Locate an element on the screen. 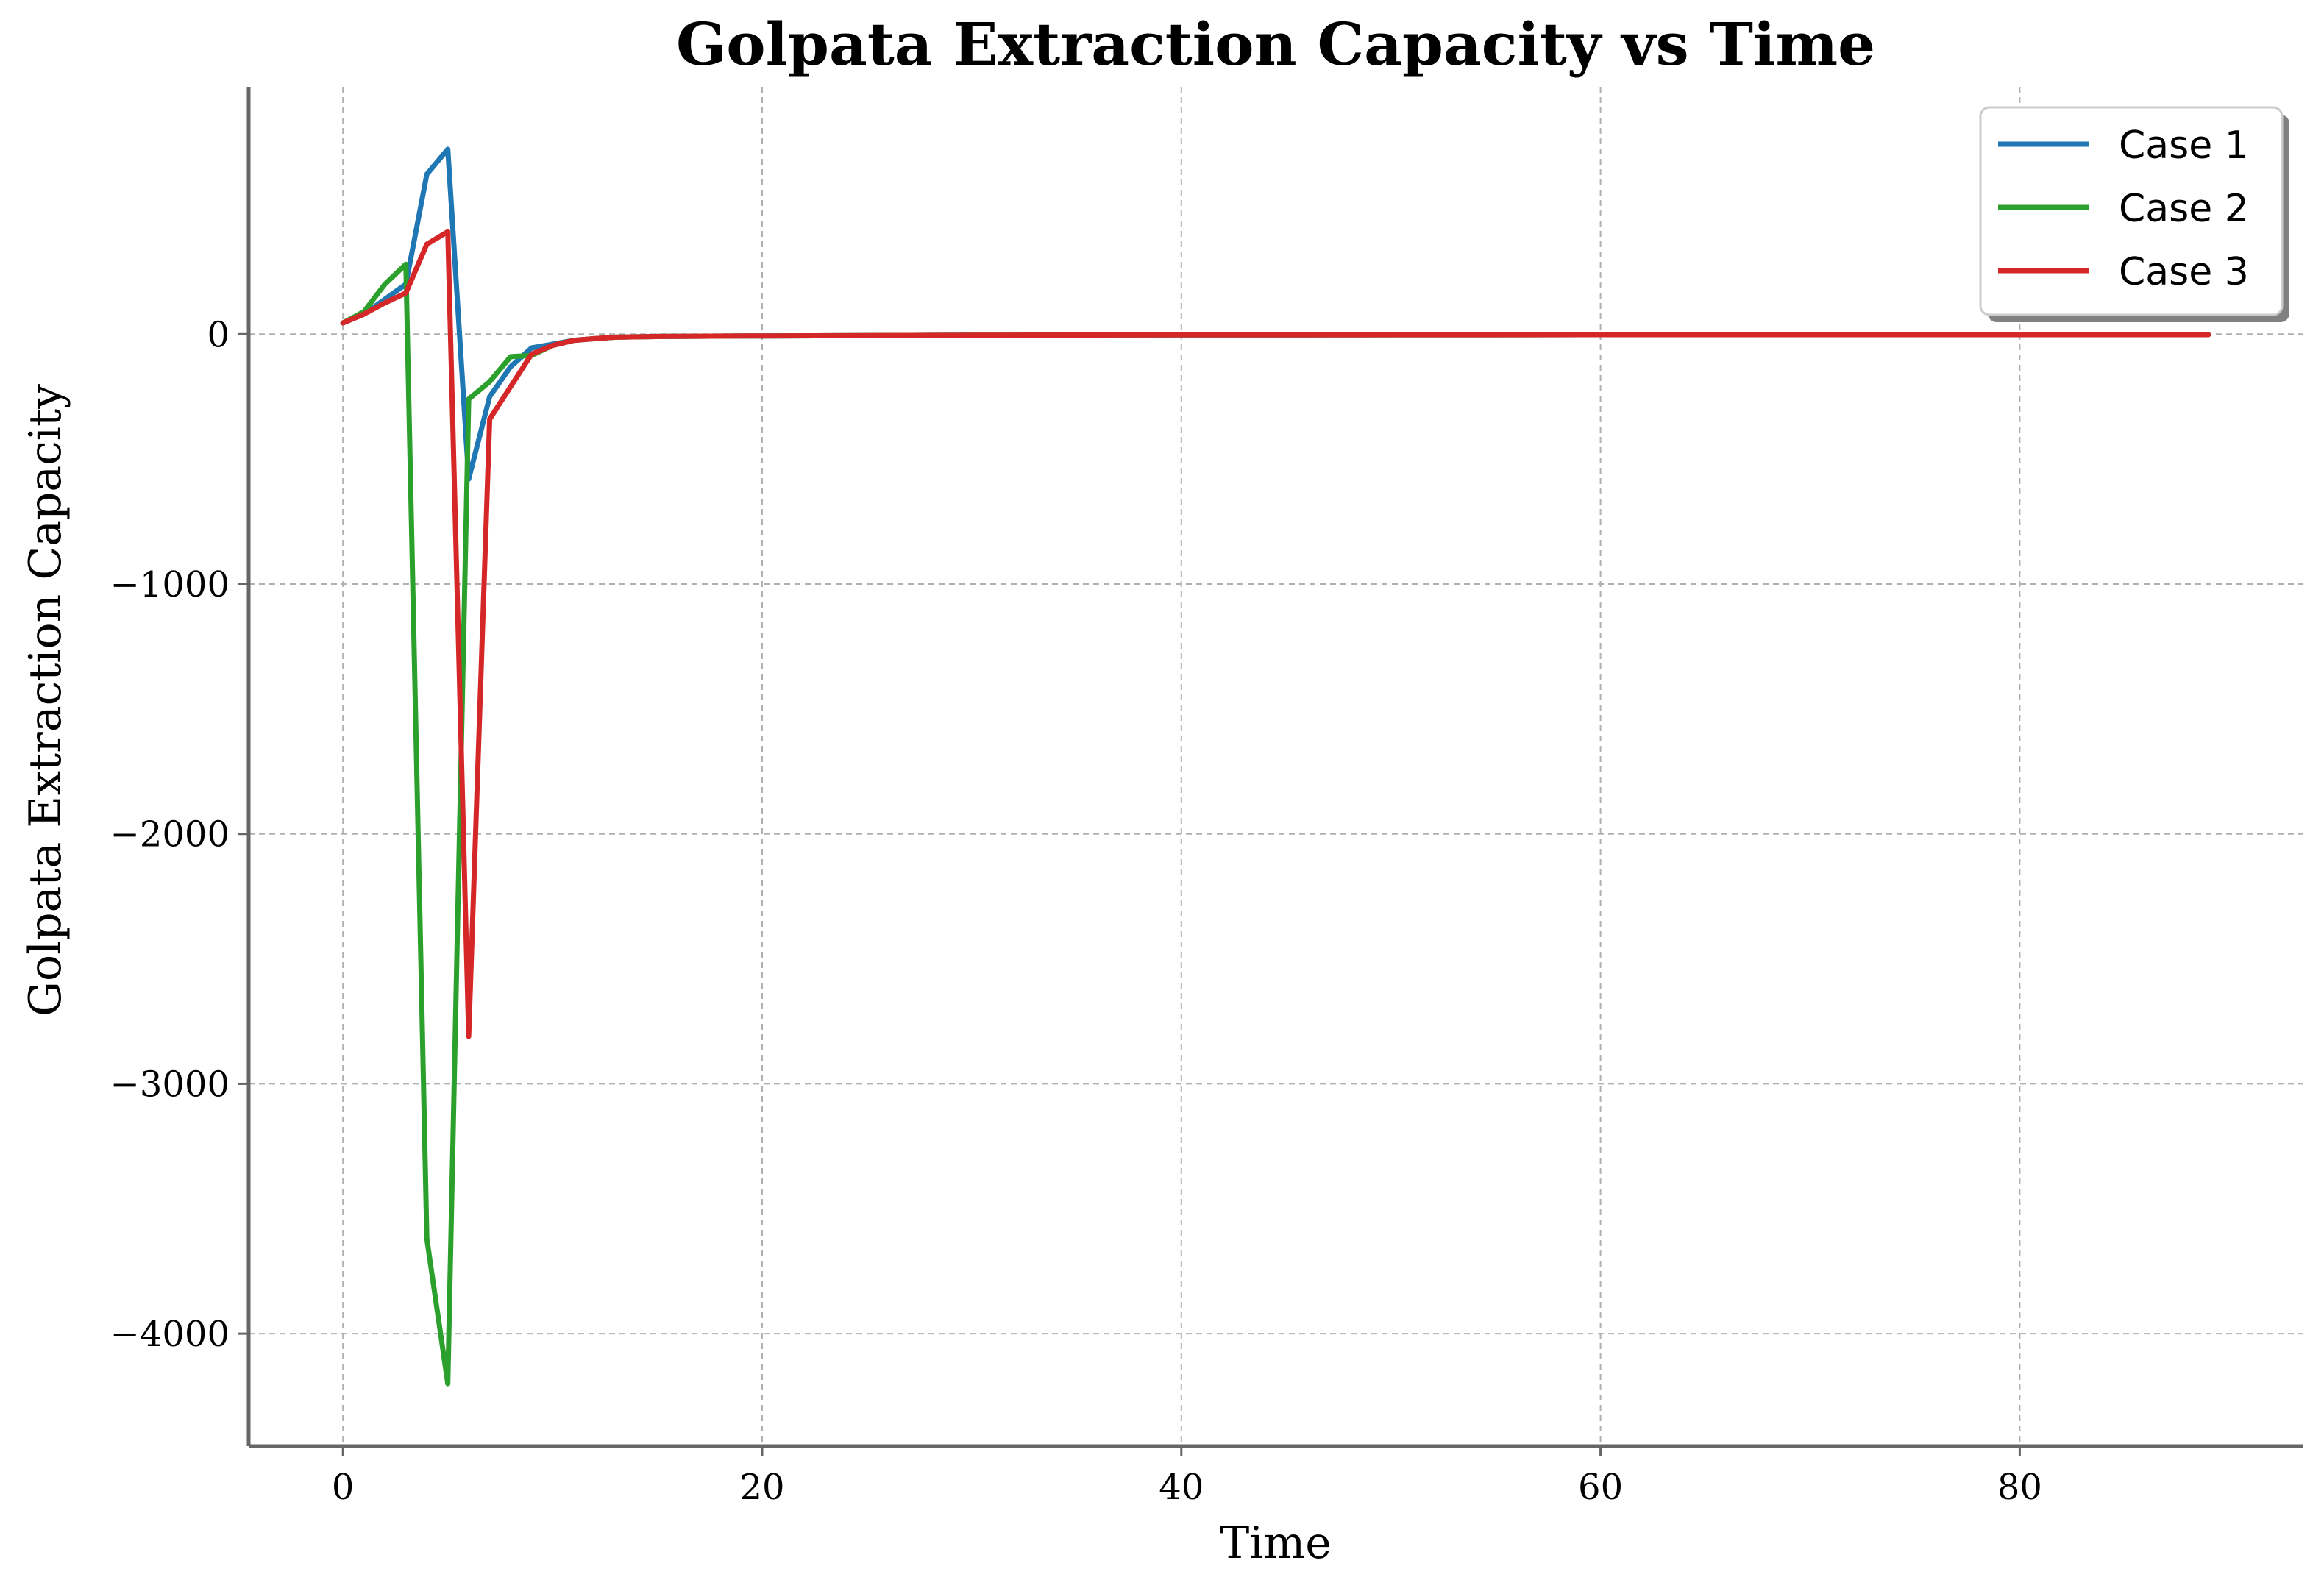  x-tick-label: 0 is located at coordinates (343, 1487).